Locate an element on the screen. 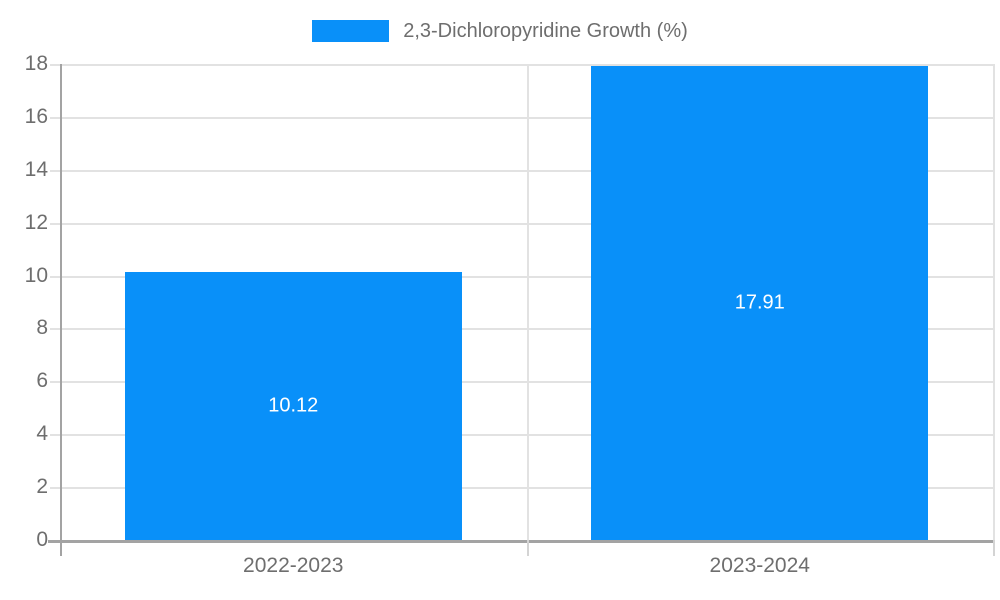  bar-value-label: 17.91 is located at coordinates (759, 302).